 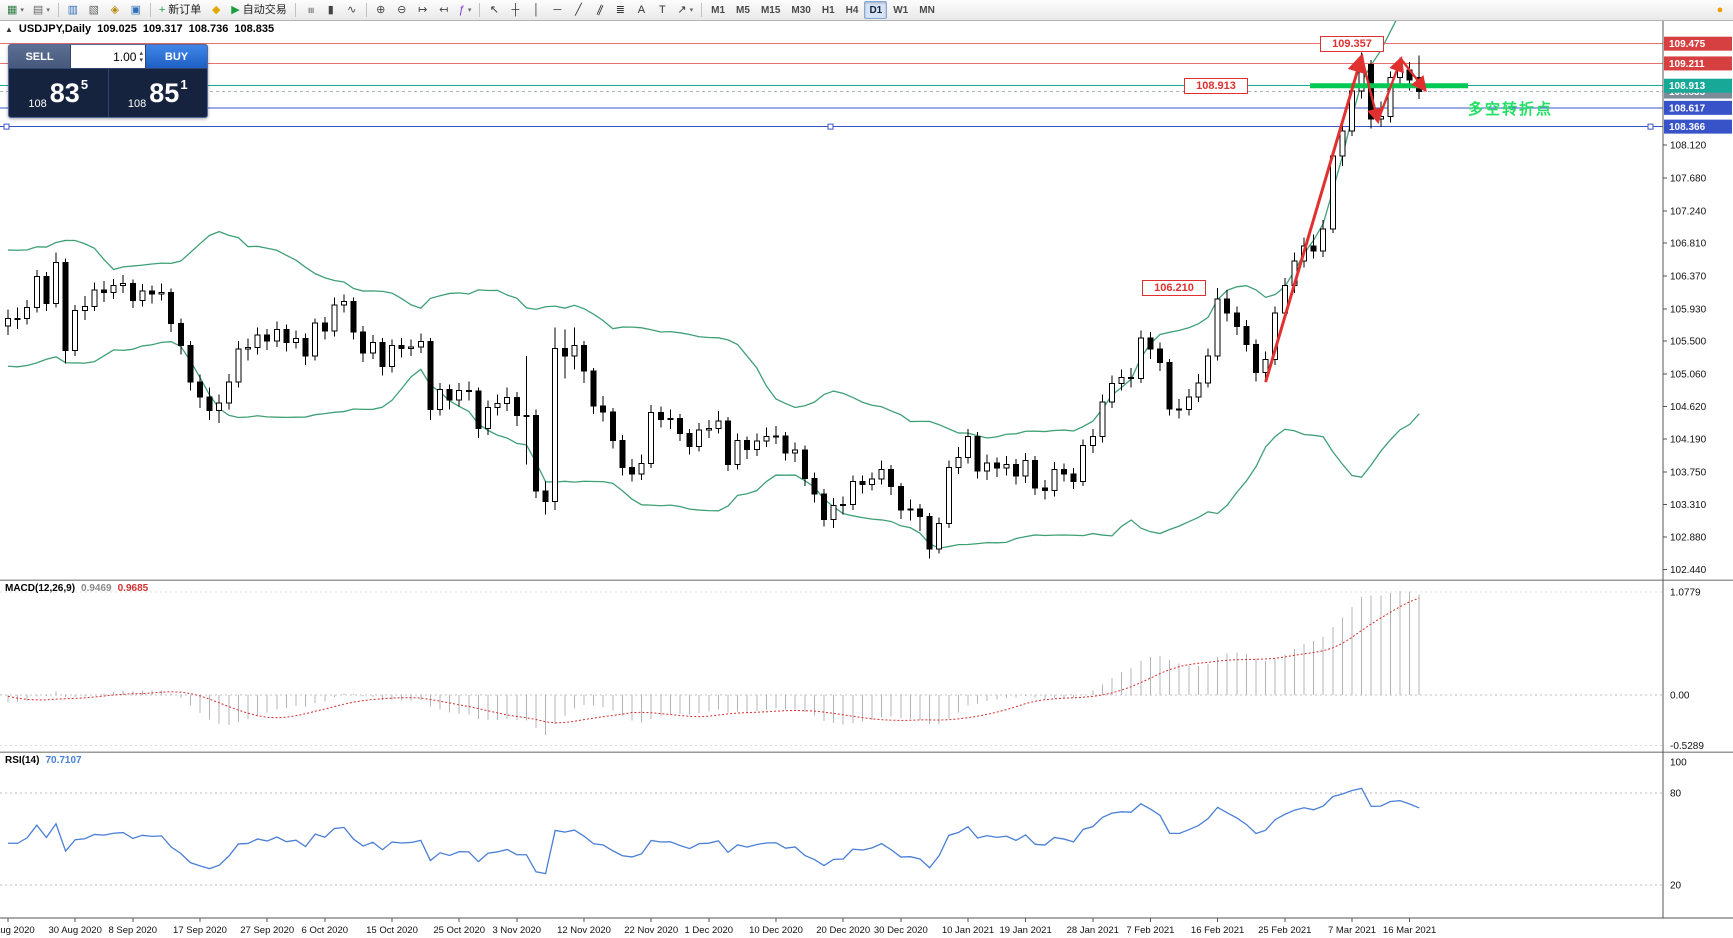 I want to click on rsi-pane, so click(x=831, y=836).